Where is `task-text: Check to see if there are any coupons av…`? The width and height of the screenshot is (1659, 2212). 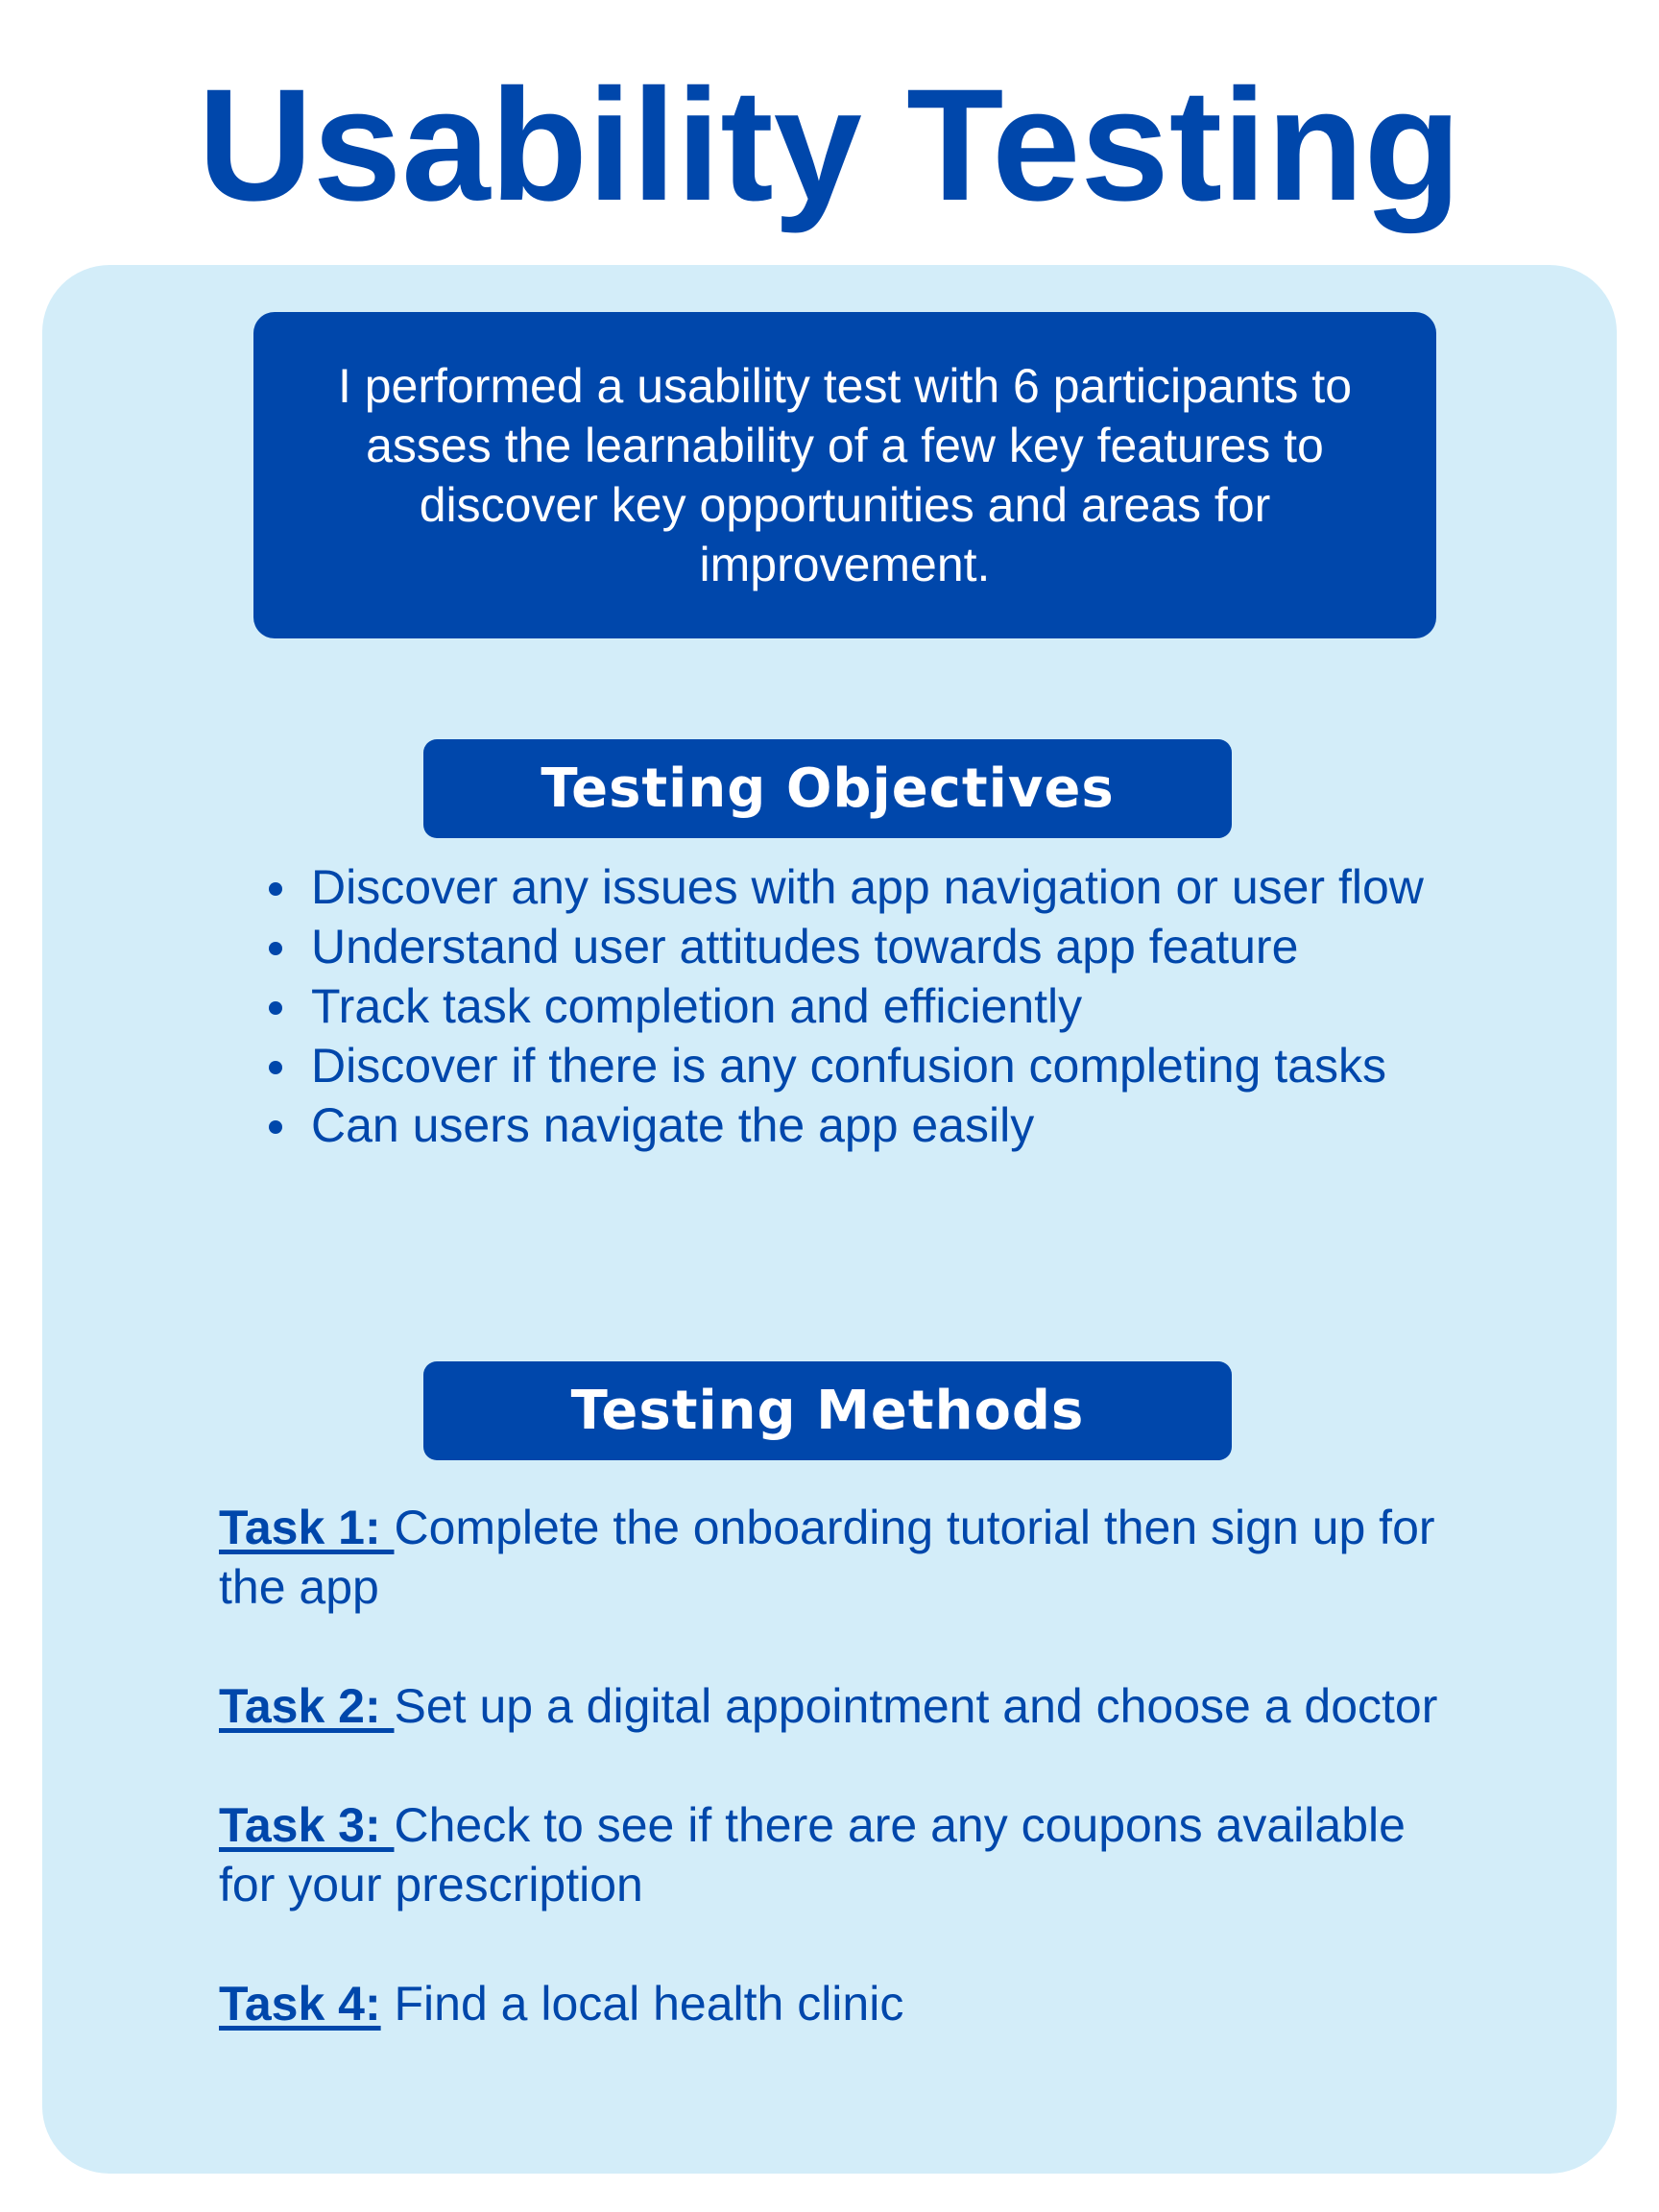
task-text: Check to see if there are any coupons av… is located at coordinates (812, 1855).